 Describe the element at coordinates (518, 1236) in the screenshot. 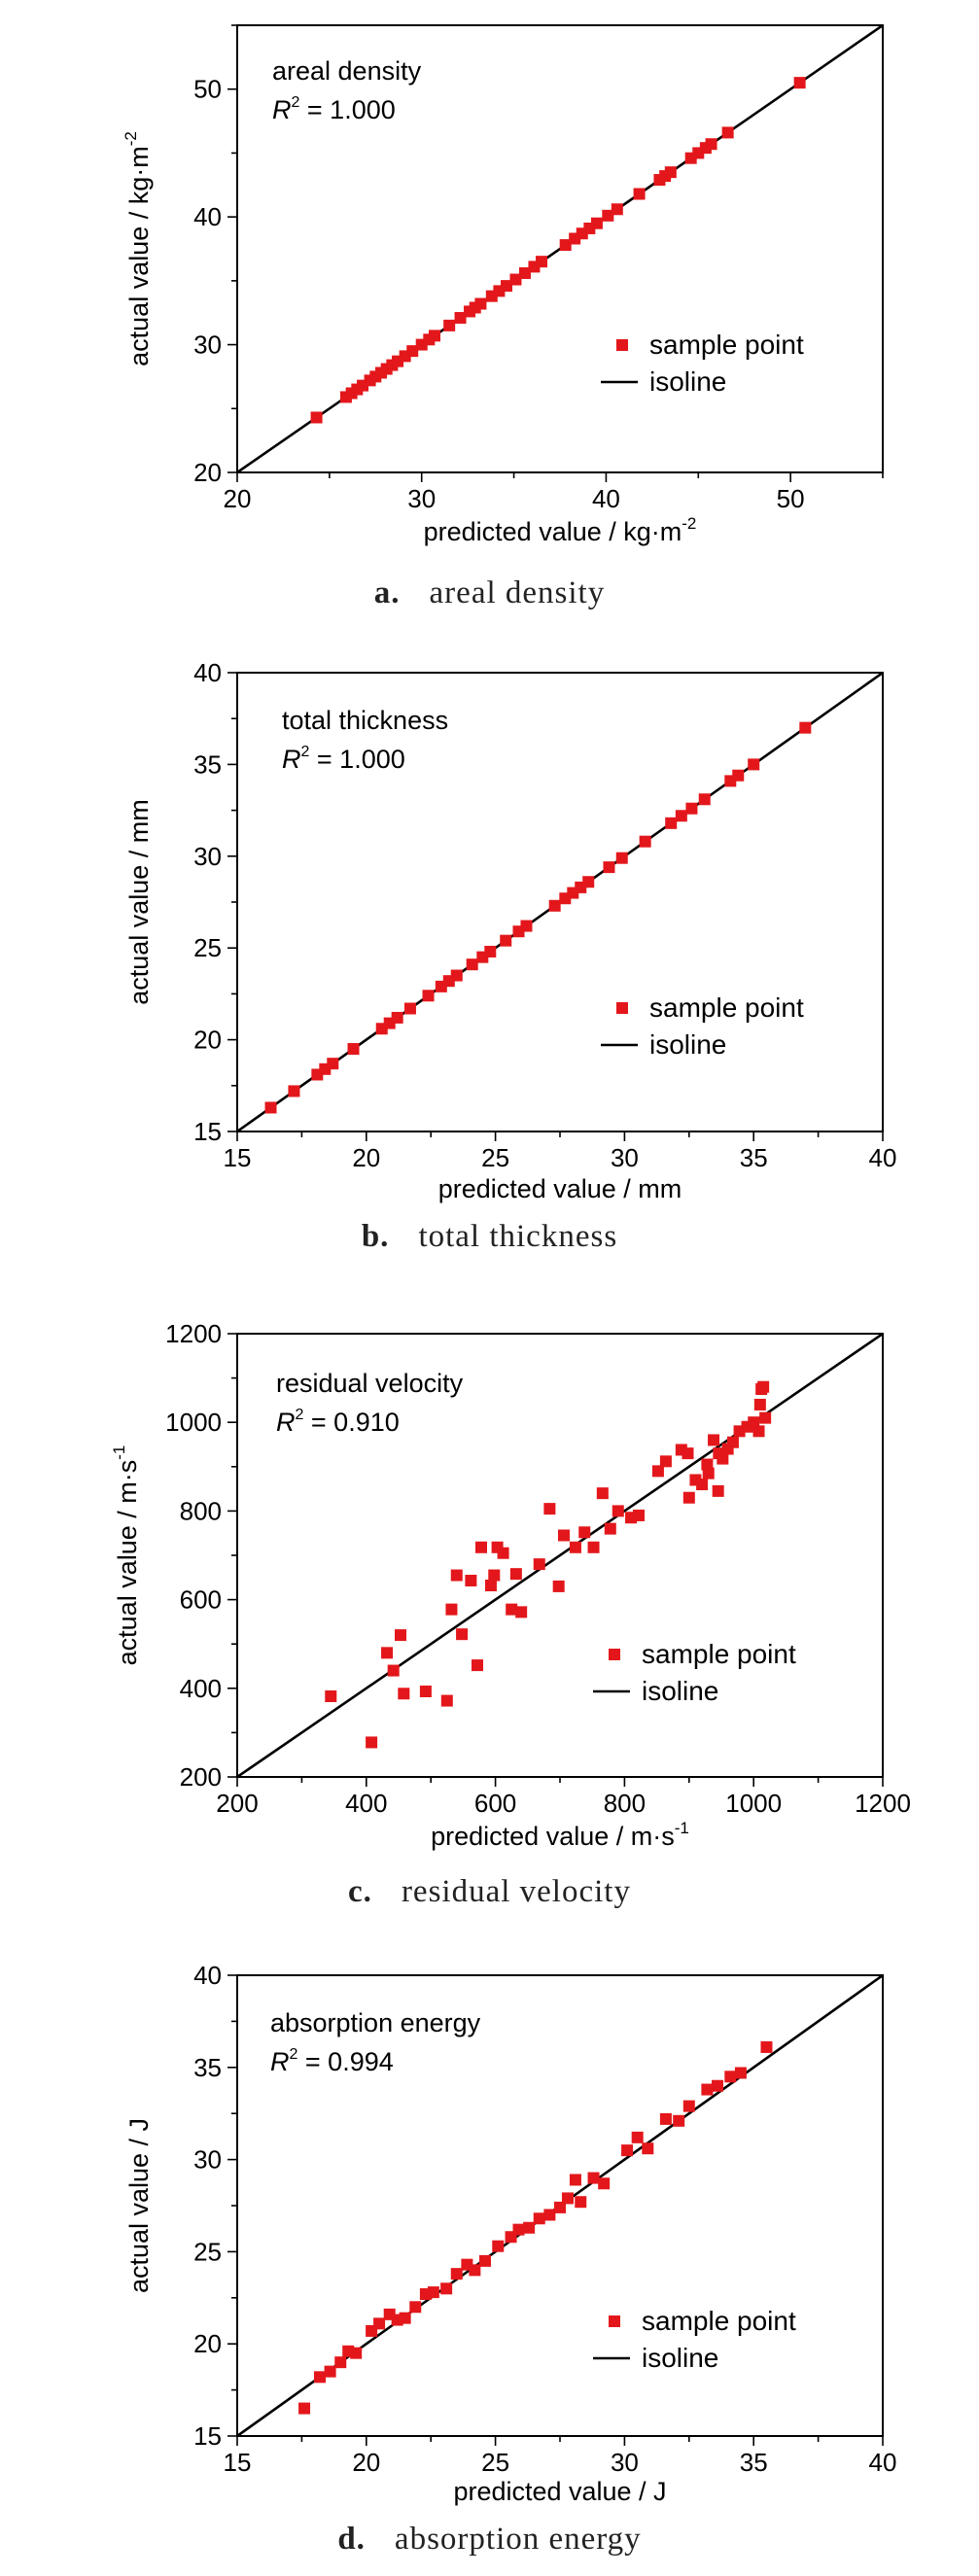

I see `caption-text: total thickness` at that location.